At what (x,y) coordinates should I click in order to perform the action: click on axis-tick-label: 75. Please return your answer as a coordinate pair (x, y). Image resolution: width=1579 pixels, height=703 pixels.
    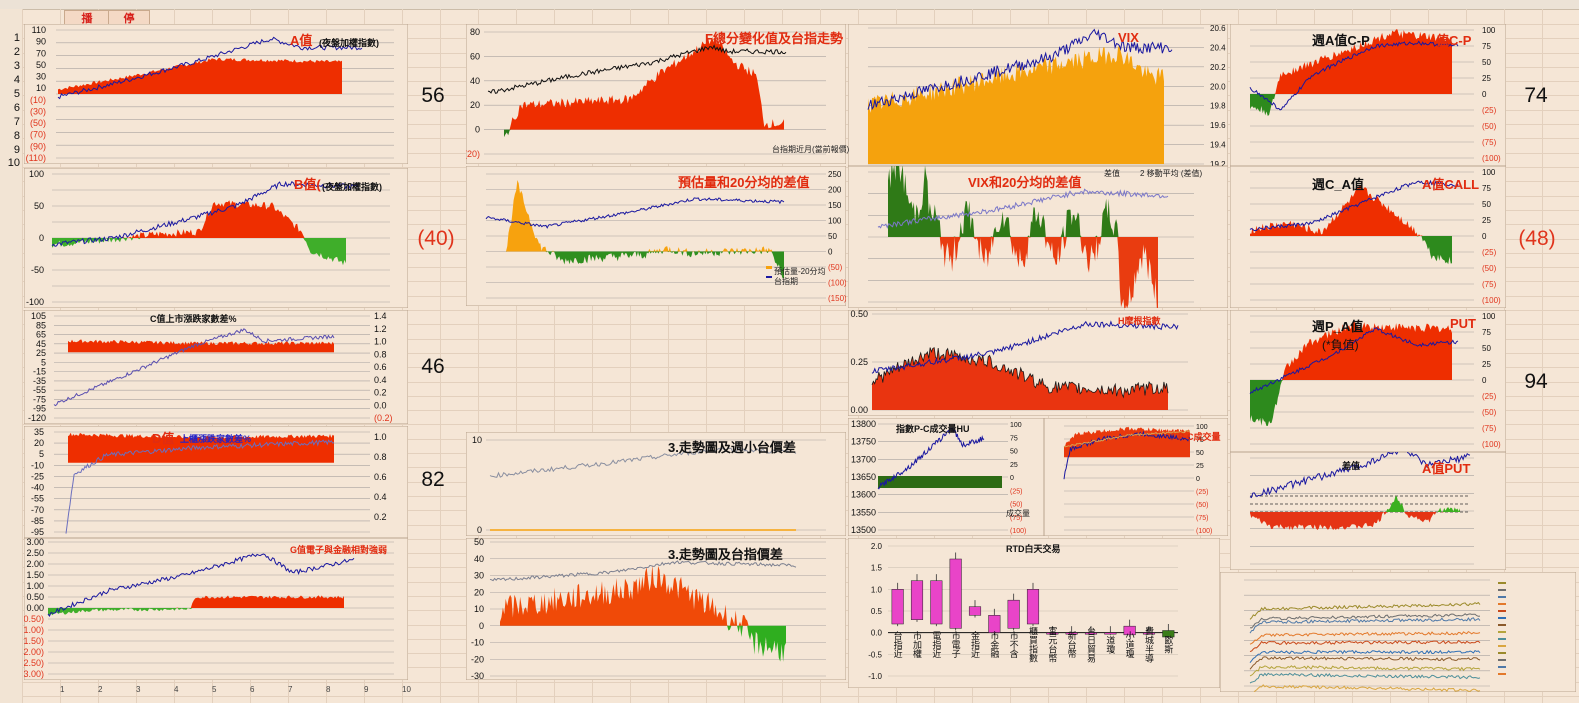
    Looking at the image, I should click on (1200, 440).